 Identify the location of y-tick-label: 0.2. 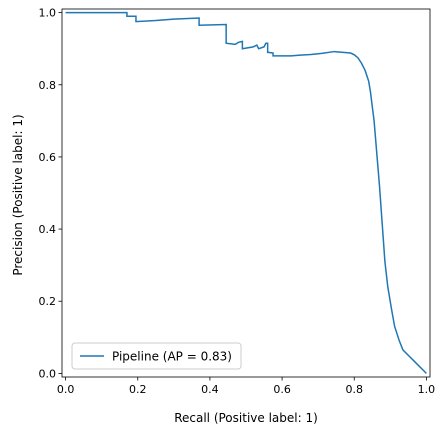
(48, 301).